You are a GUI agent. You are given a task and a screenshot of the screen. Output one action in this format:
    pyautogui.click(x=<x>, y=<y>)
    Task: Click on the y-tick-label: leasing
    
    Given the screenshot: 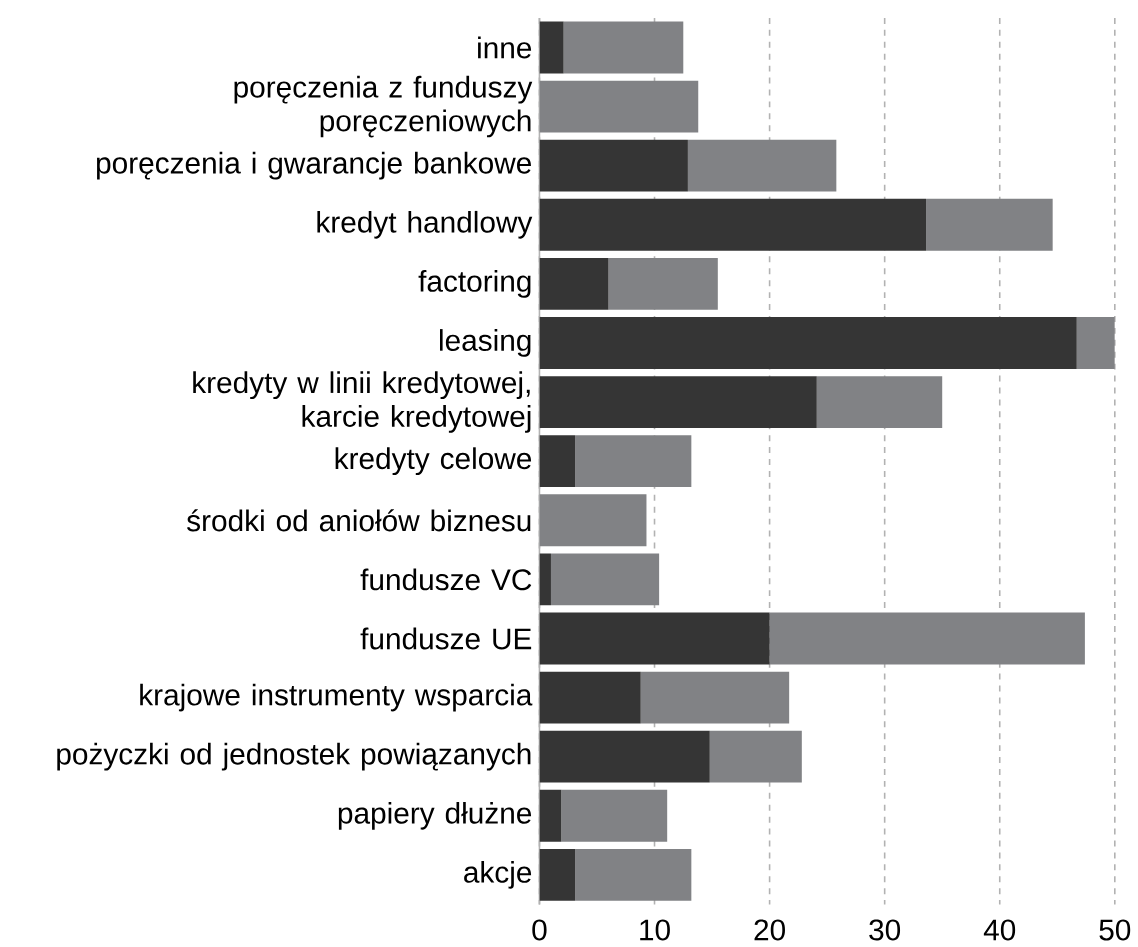 What is the action you would take?
    pyautogui.click(x=485, y=343)
    